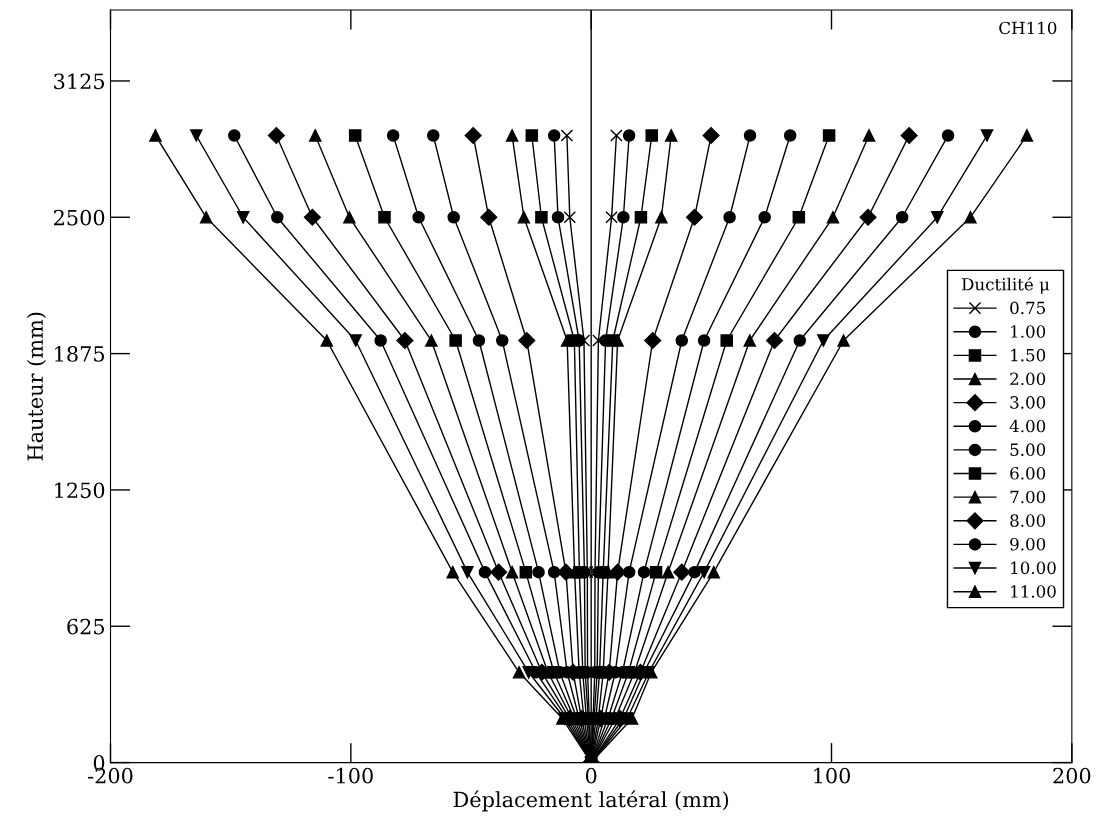 The image size is (1105, 838). I want to click on legend-label: 11.00, so click(1033, 591).